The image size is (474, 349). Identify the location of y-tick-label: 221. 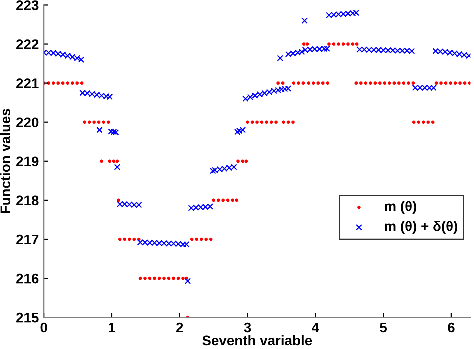
(27, 83).